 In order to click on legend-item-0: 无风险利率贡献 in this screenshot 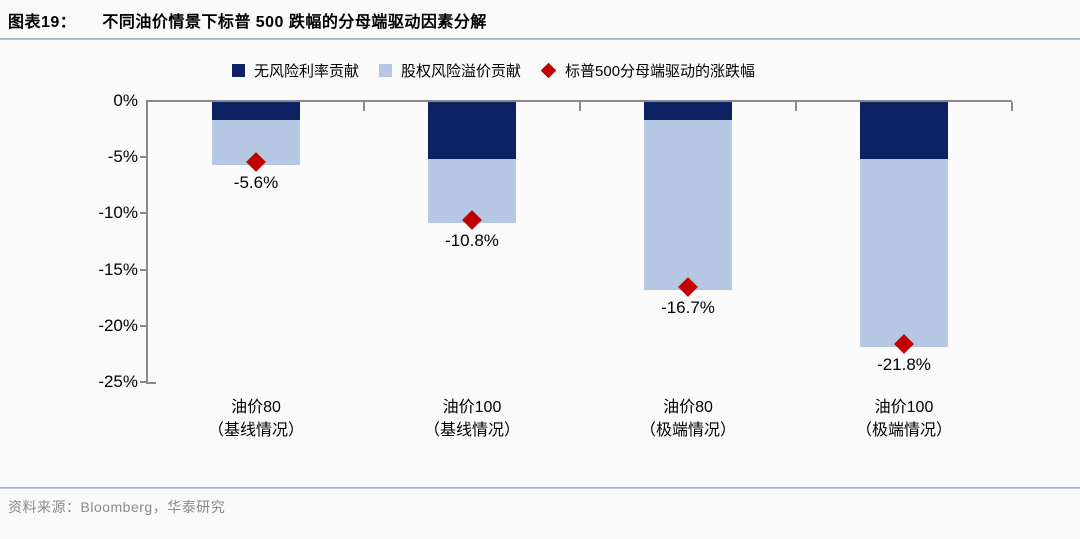, I will do `click(295, 70)`.